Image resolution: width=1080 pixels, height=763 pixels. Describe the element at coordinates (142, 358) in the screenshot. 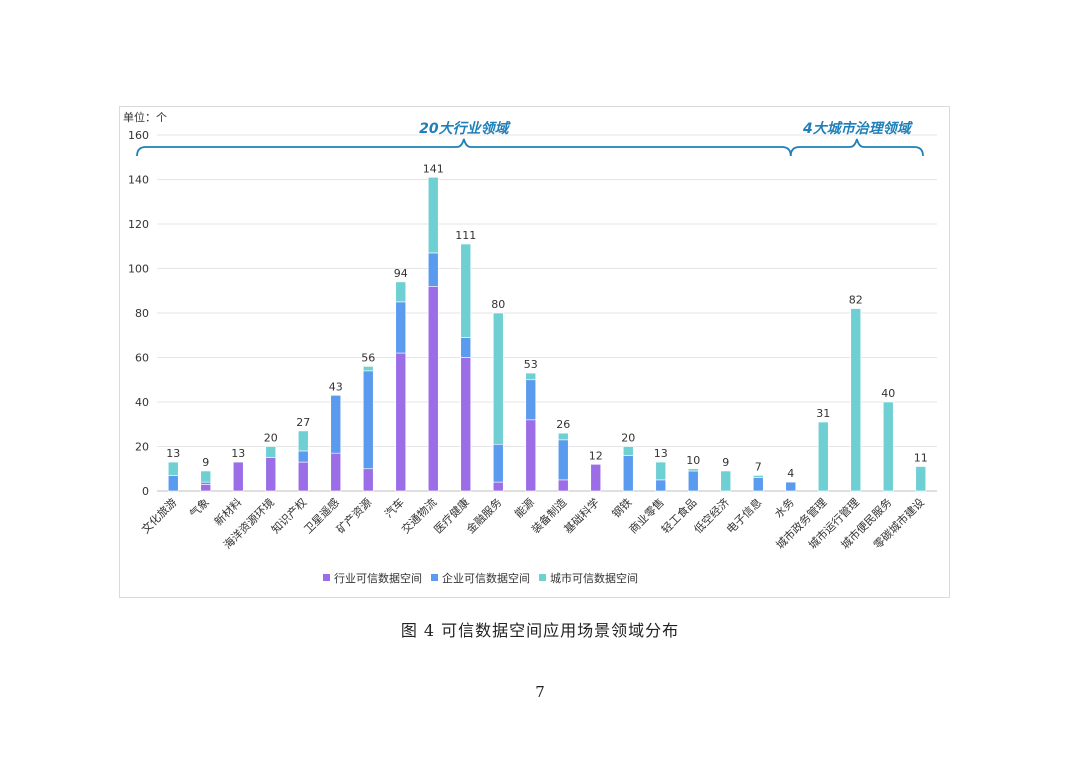

I see `y-tick-label: 60` at that location.